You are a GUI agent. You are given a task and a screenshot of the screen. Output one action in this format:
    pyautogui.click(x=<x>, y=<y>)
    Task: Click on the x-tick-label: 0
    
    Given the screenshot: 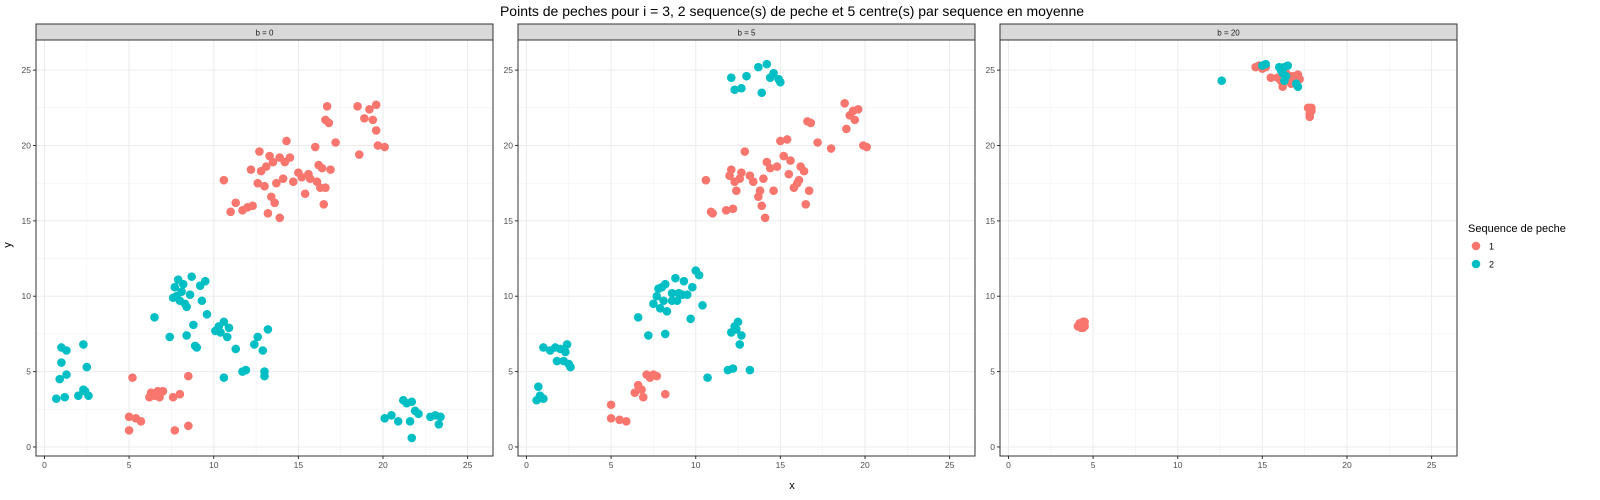 What is the action you would take?
    pyautogui.click(x=44, y=465)
    